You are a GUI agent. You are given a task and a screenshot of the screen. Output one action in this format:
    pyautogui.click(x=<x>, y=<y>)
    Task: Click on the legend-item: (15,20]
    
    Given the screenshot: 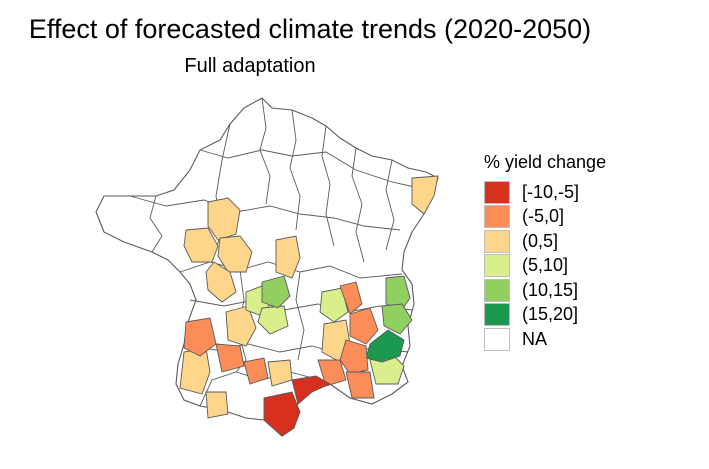 What is the action you would take?
    pyautogui.click(x=545, y=315)
    